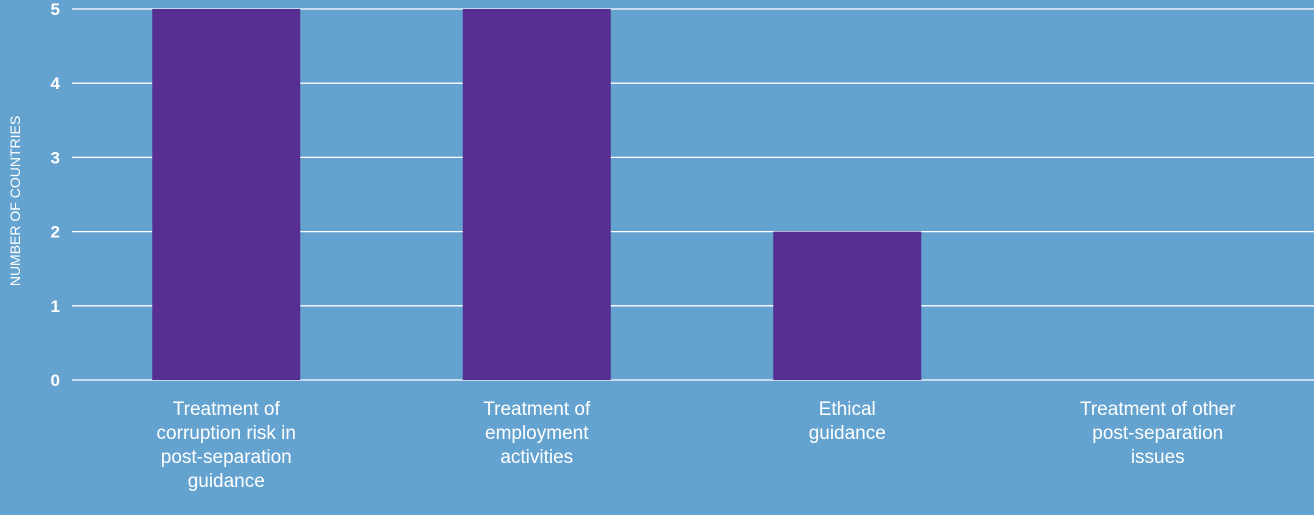 This screenshot has width=1314, height=515. What do you see at coordinates (536, 457) in the screenshot?
I see `x-category-label-line: activities` at bounding box center [536, 457].